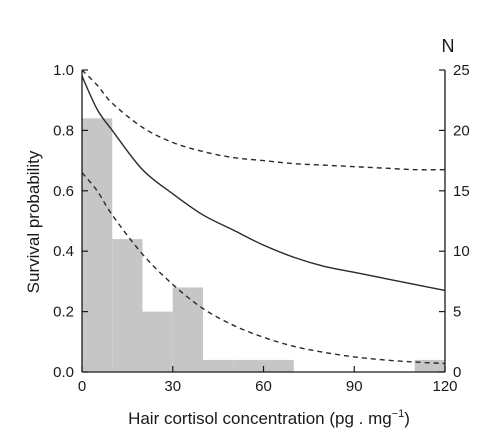 This screenshot has width=500, height=444. I want to click on x-ticks: 0 30 60 90 120, so click(268, 380).